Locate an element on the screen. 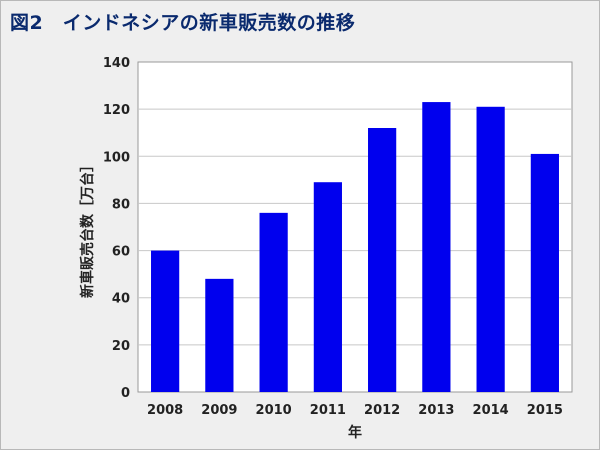 The width and height of the screenshot is (600, 450). y-axis-label: 新車販売台数［万台］ is located at coordinates (87, 228).